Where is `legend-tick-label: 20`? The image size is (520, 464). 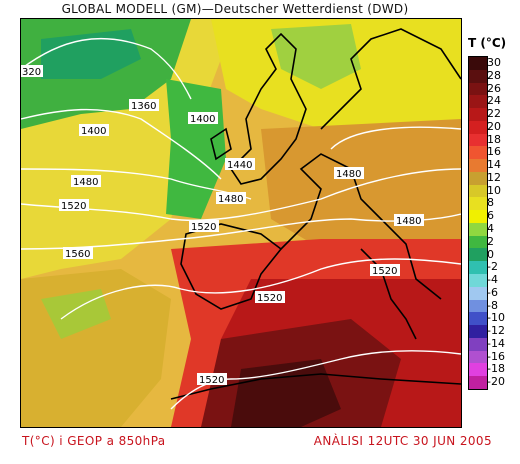 legend-tick-label: 20 is located at coordinates (494, 126).